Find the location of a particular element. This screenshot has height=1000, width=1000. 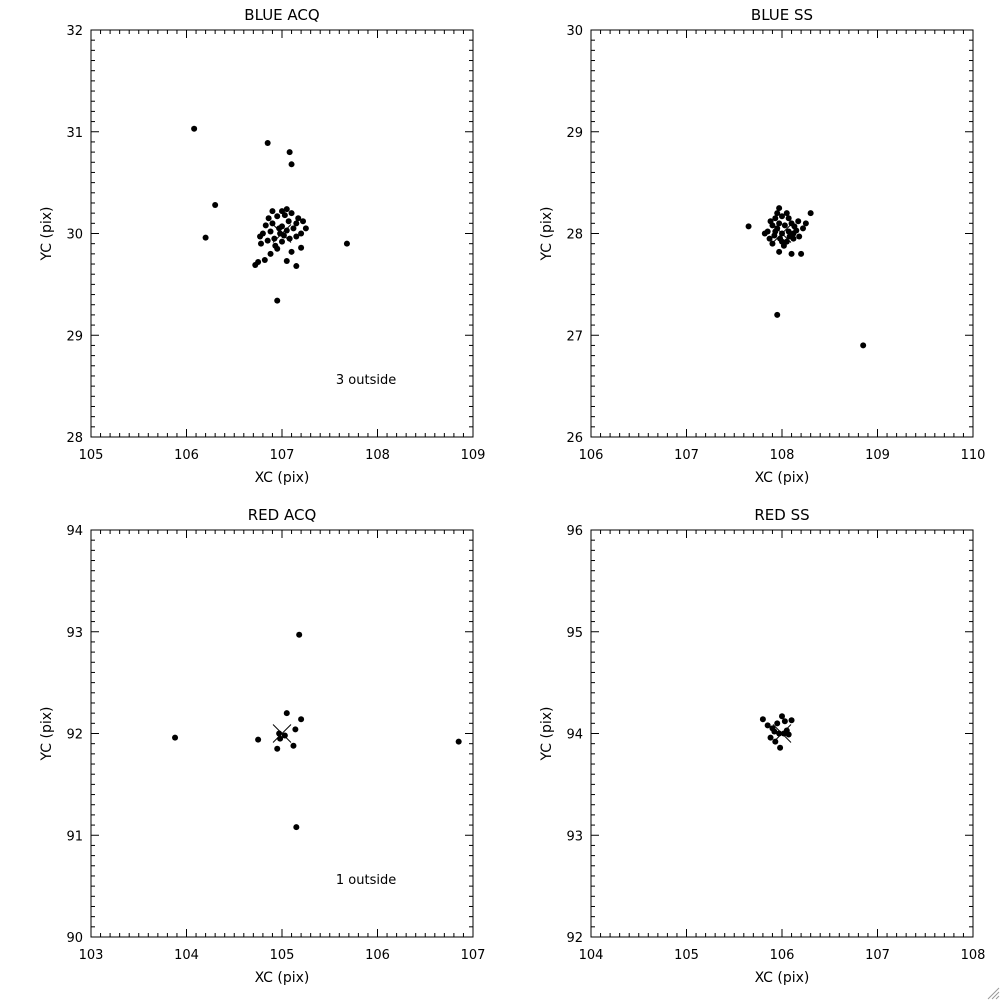

x-tick-label: 104 is located at coordinates (591, 955).